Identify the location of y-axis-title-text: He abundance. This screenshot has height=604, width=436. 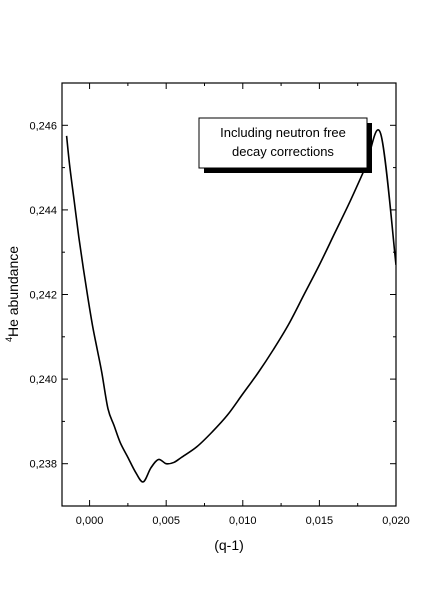
(13, 291).